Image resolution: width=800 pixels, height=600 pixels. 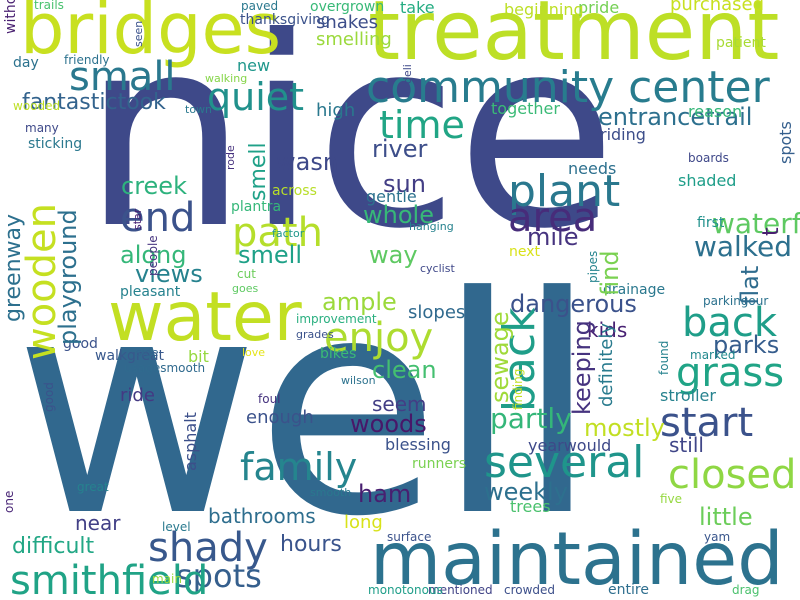 I want to click on word-river: smell, so click(x=270, y=255).